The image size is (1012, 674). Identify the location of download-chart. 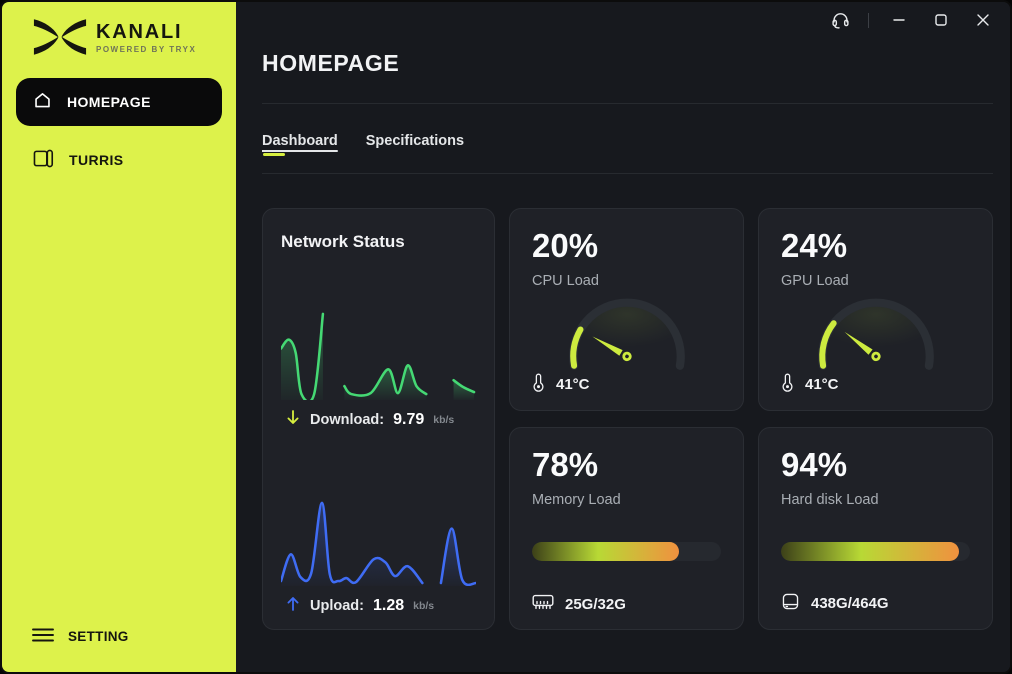
(378, 356).